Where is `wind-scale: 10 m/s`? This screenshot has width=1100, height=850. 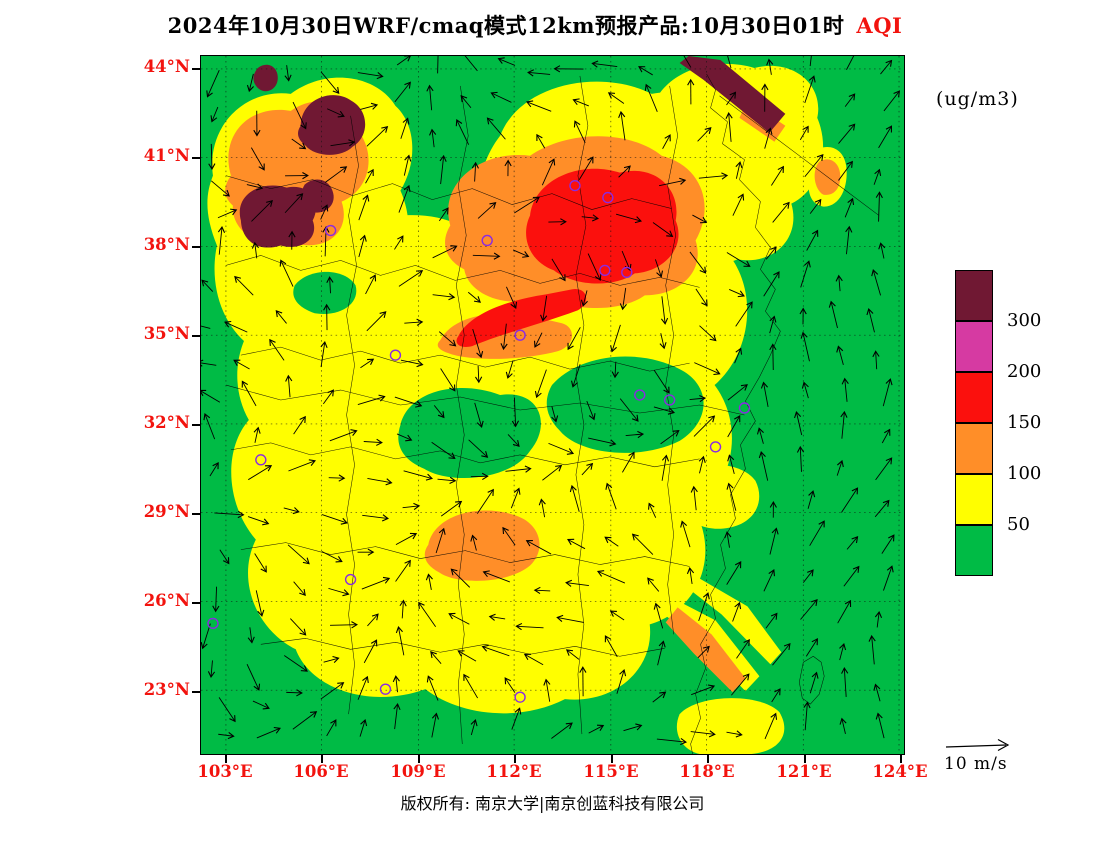
wind-scale: 10 m/s is located at coordinates (989, 756).